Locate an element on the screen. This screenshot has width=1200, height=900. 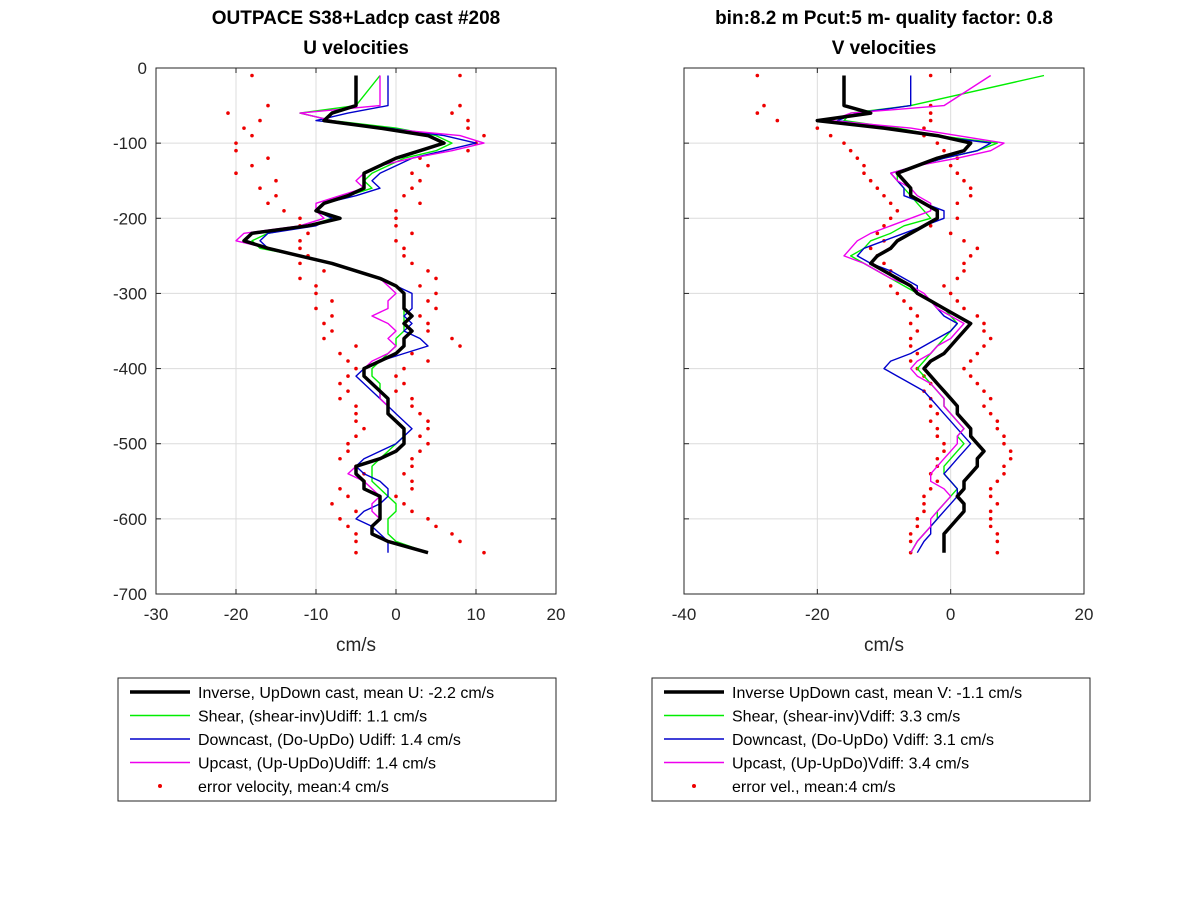
legend-entry: error vel., mean:4 cm/s is located at coordinates (814, 787).